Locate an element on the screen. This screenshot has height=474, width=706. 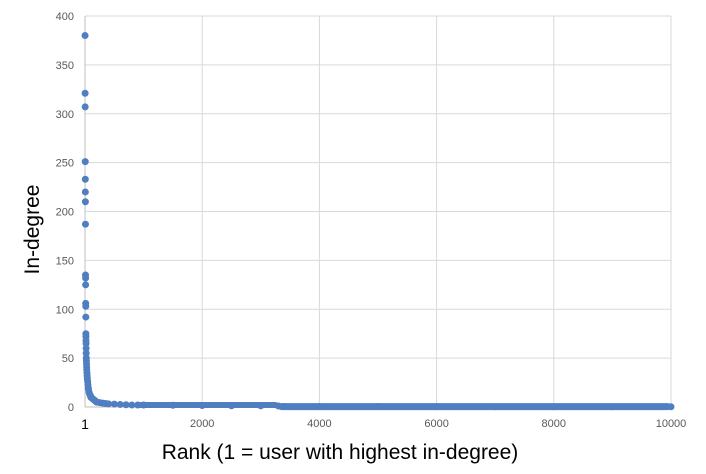
y-tick-label: 350 is located at coordinates (65, 66).